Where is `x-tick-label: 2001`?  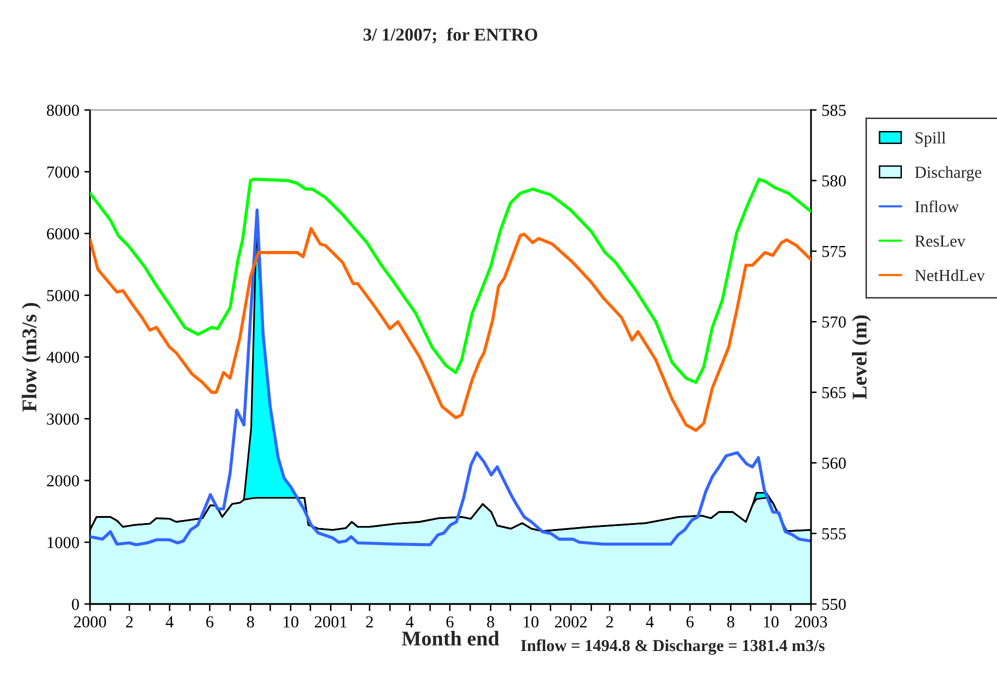
x-tick-label: 2001 is located at coordinates (330, 622).